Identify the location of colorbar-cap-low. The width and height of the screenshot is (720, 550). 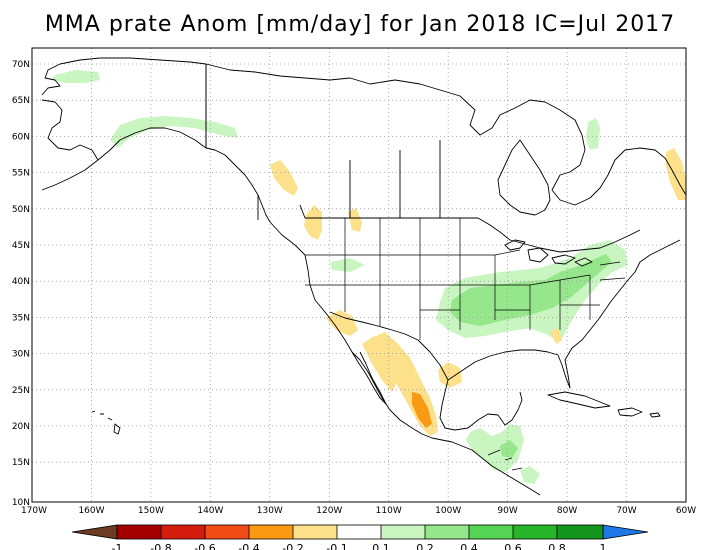
(94, 532).